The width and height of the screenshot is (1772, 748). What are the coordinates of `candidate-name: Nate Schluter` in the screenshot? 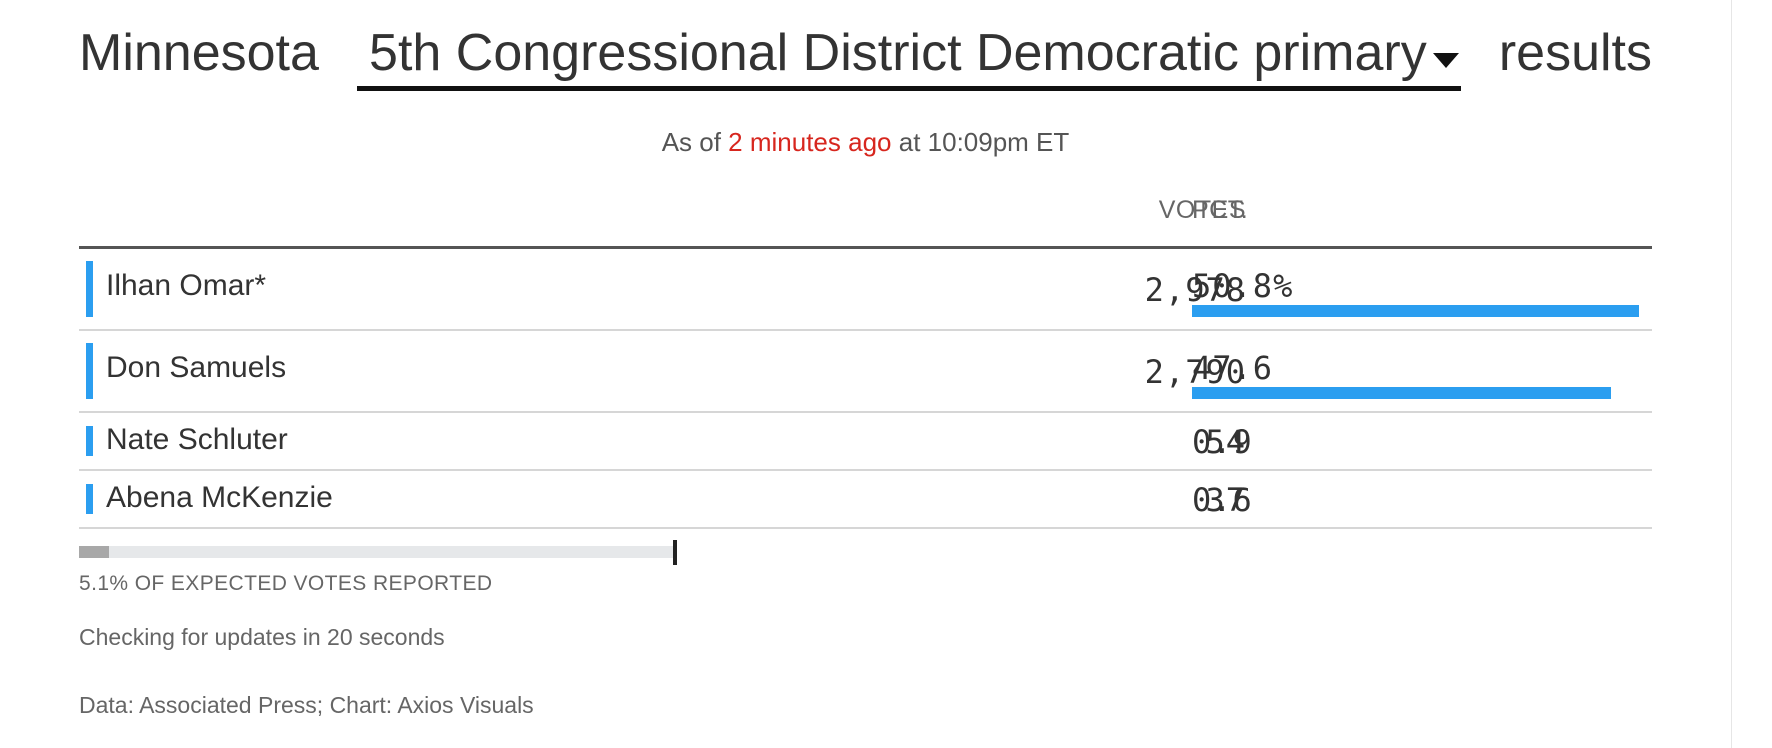 It's located at (197, 439).